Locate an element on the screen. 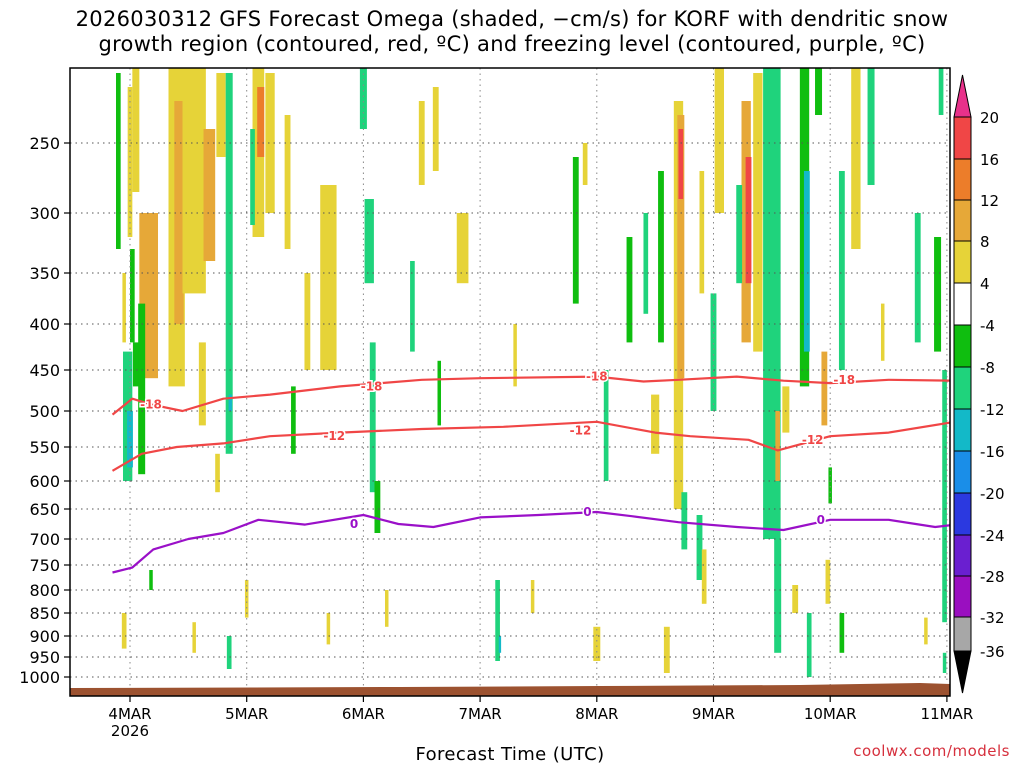 Image resolution: width=1024 pixels, height=768 pixels. colorbar-label: 16 is located at coordinates (989, 160).